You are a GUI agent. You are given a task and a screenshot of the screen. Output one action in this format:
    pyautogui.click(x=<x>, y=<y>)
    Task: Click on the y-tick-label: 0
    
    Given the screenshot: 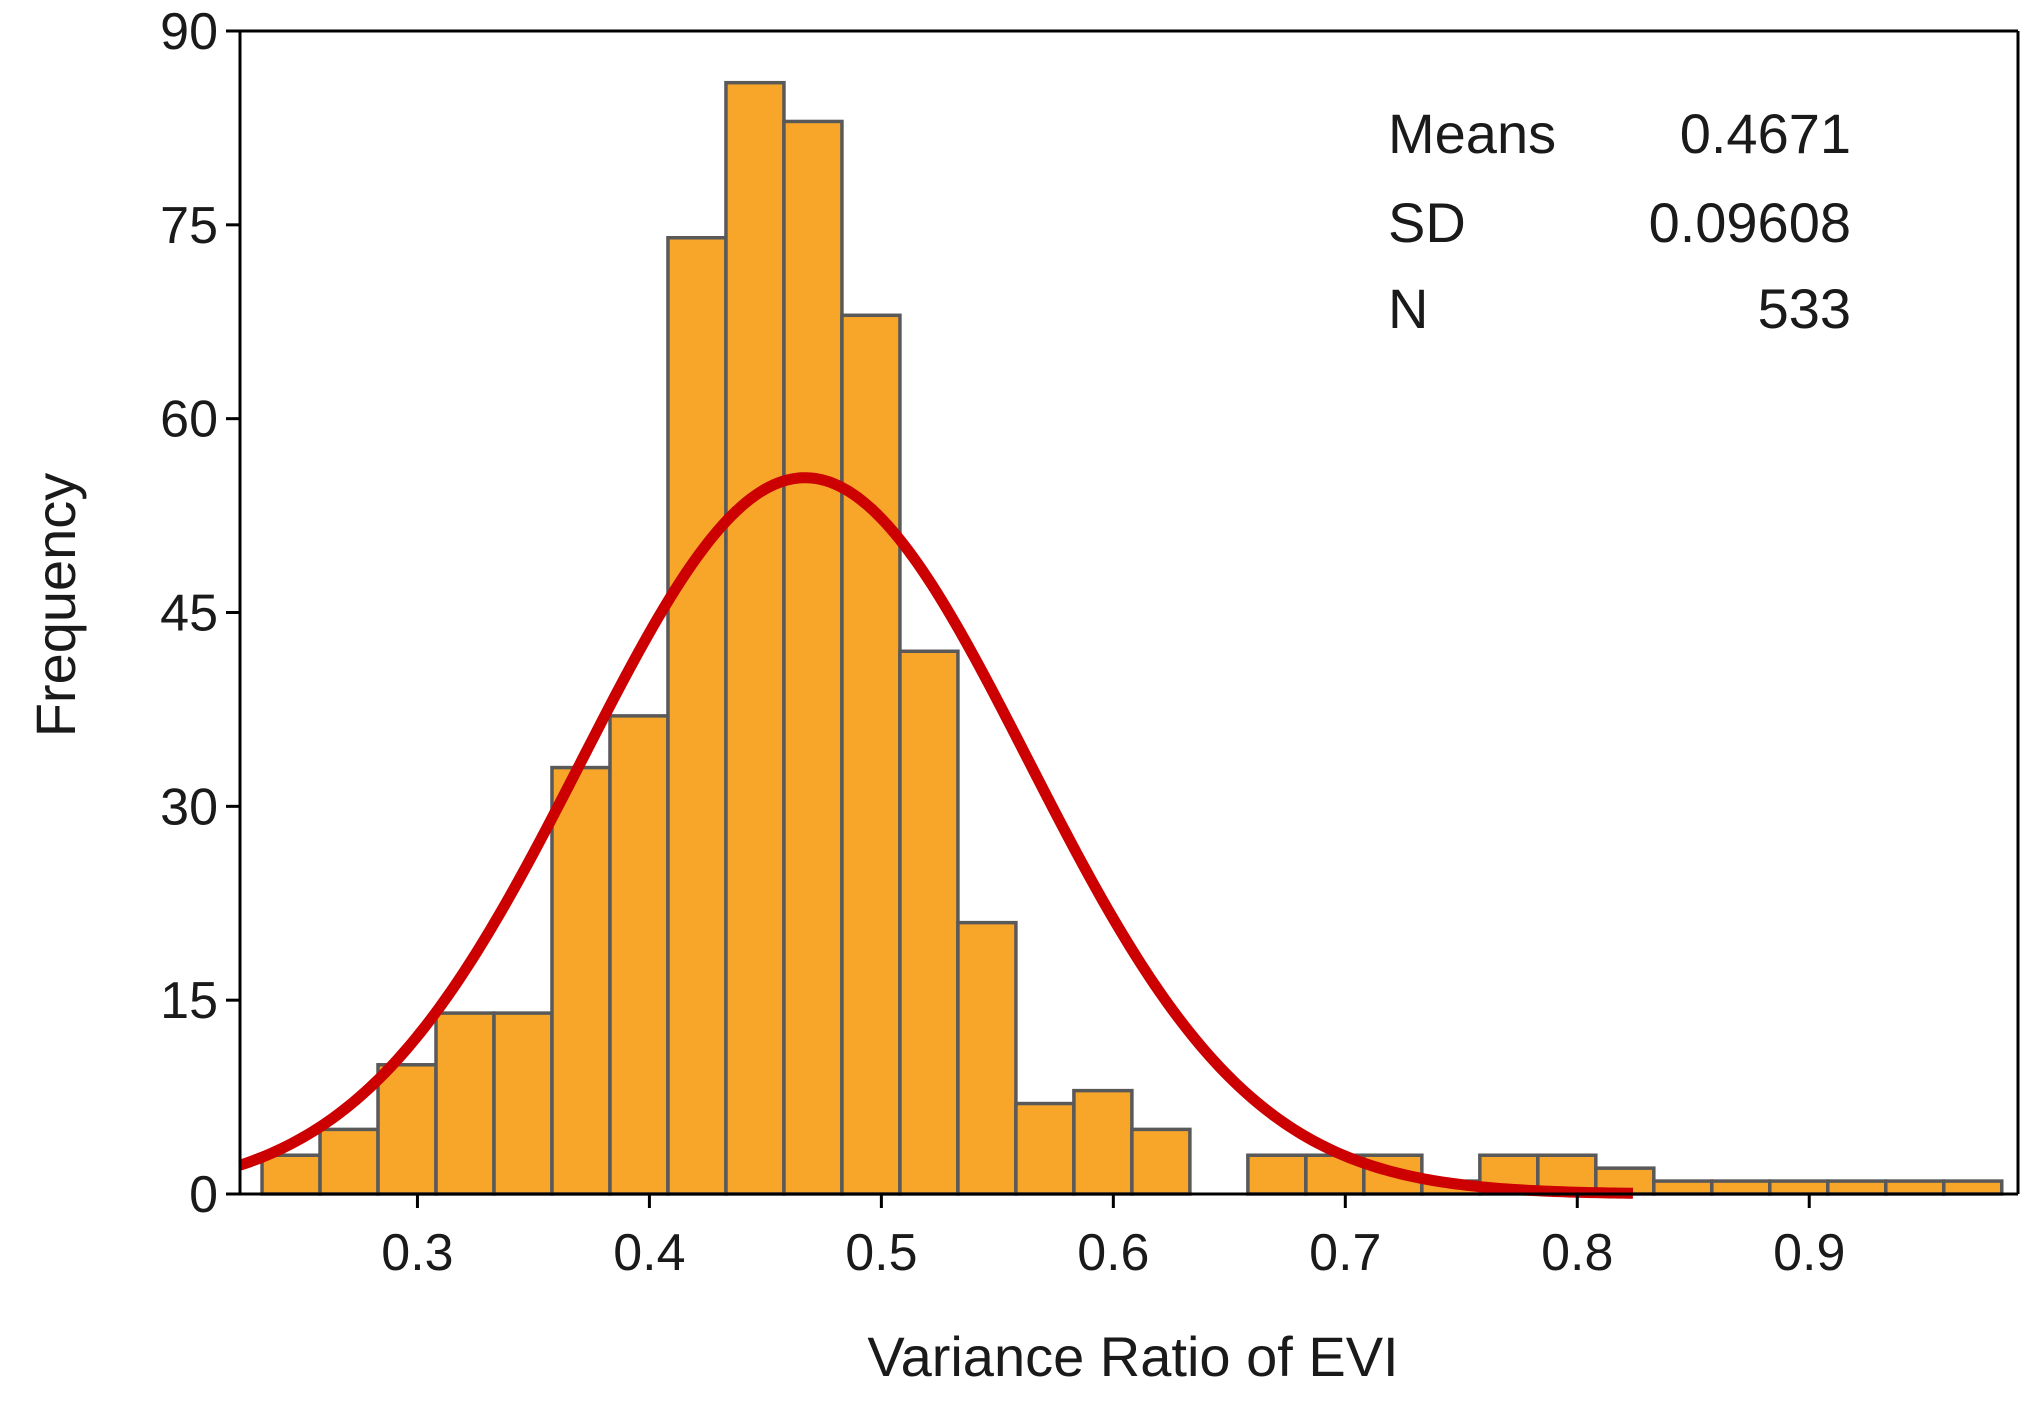 What is the action you would take?
    pyautogui.click(x=203, y=1195)
    